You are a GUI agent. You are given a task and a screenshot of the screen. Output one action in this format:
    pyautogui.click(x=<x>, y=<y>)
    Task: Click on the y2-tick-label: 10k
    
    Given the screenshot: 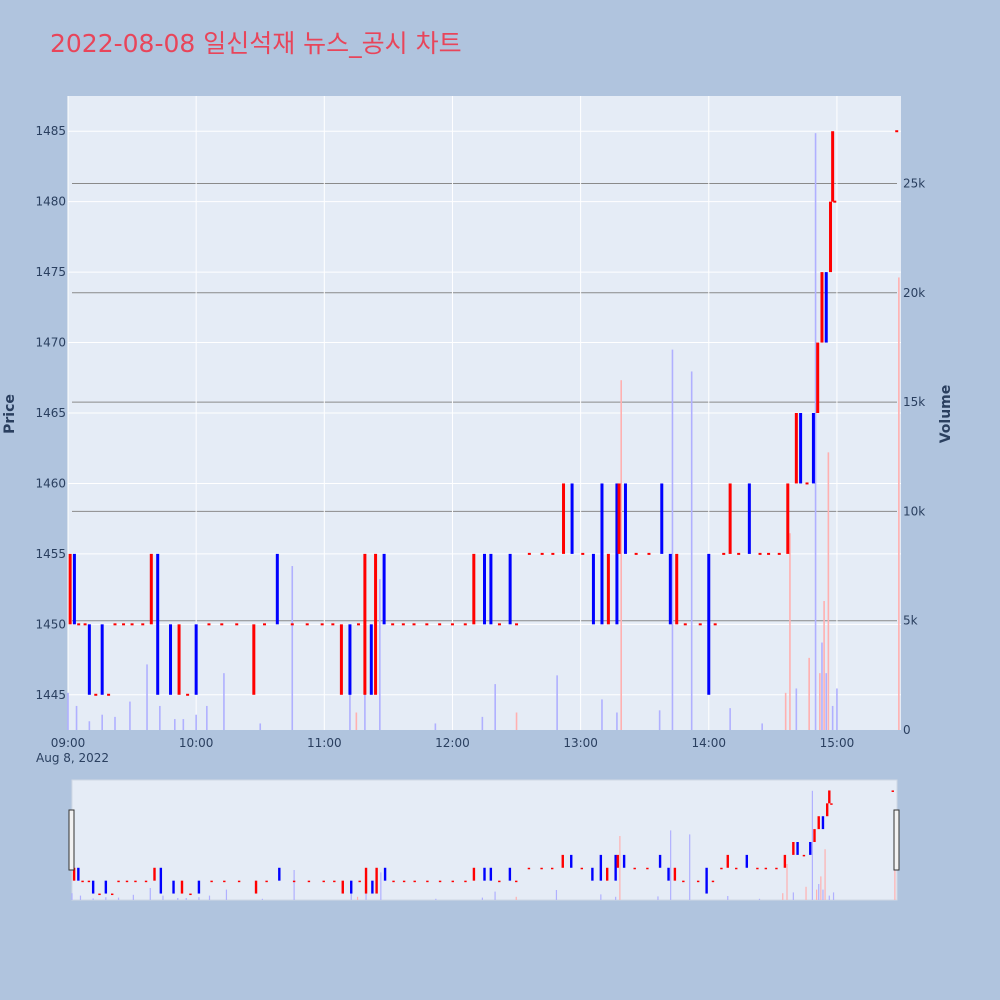 What is the action you would take?
    pyautogui.click(x=914, y=511)
    